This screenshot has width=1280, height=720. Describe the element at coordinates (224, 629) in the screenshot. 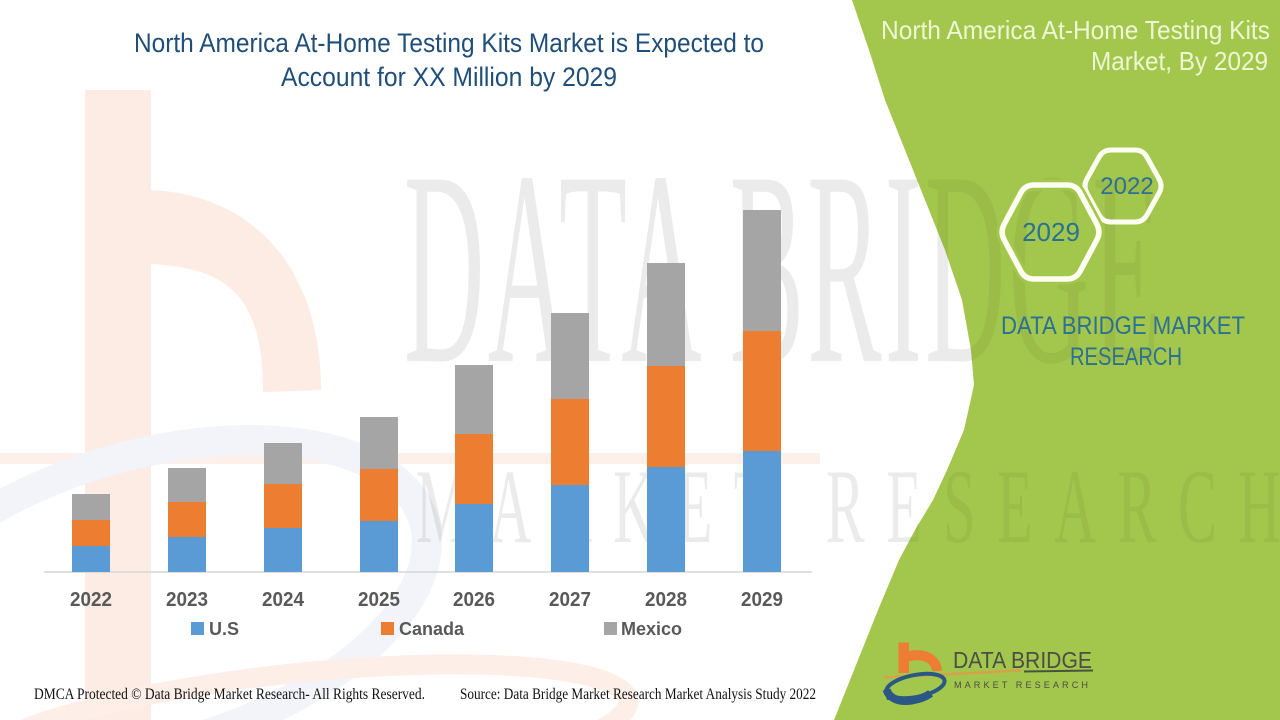

I see `svg-text: U.S` at that location.